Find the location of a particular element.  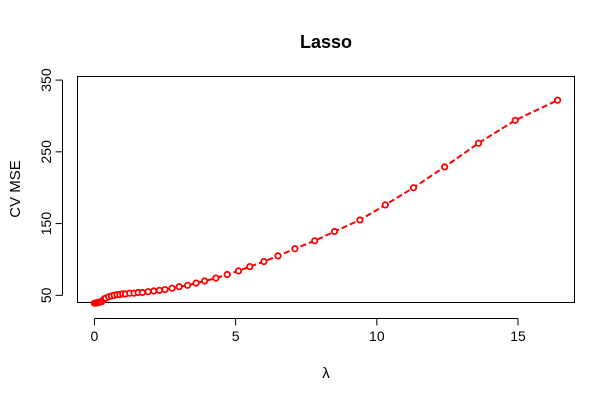

y-tick-label-1: 150 is located at coordinates (46, 224).